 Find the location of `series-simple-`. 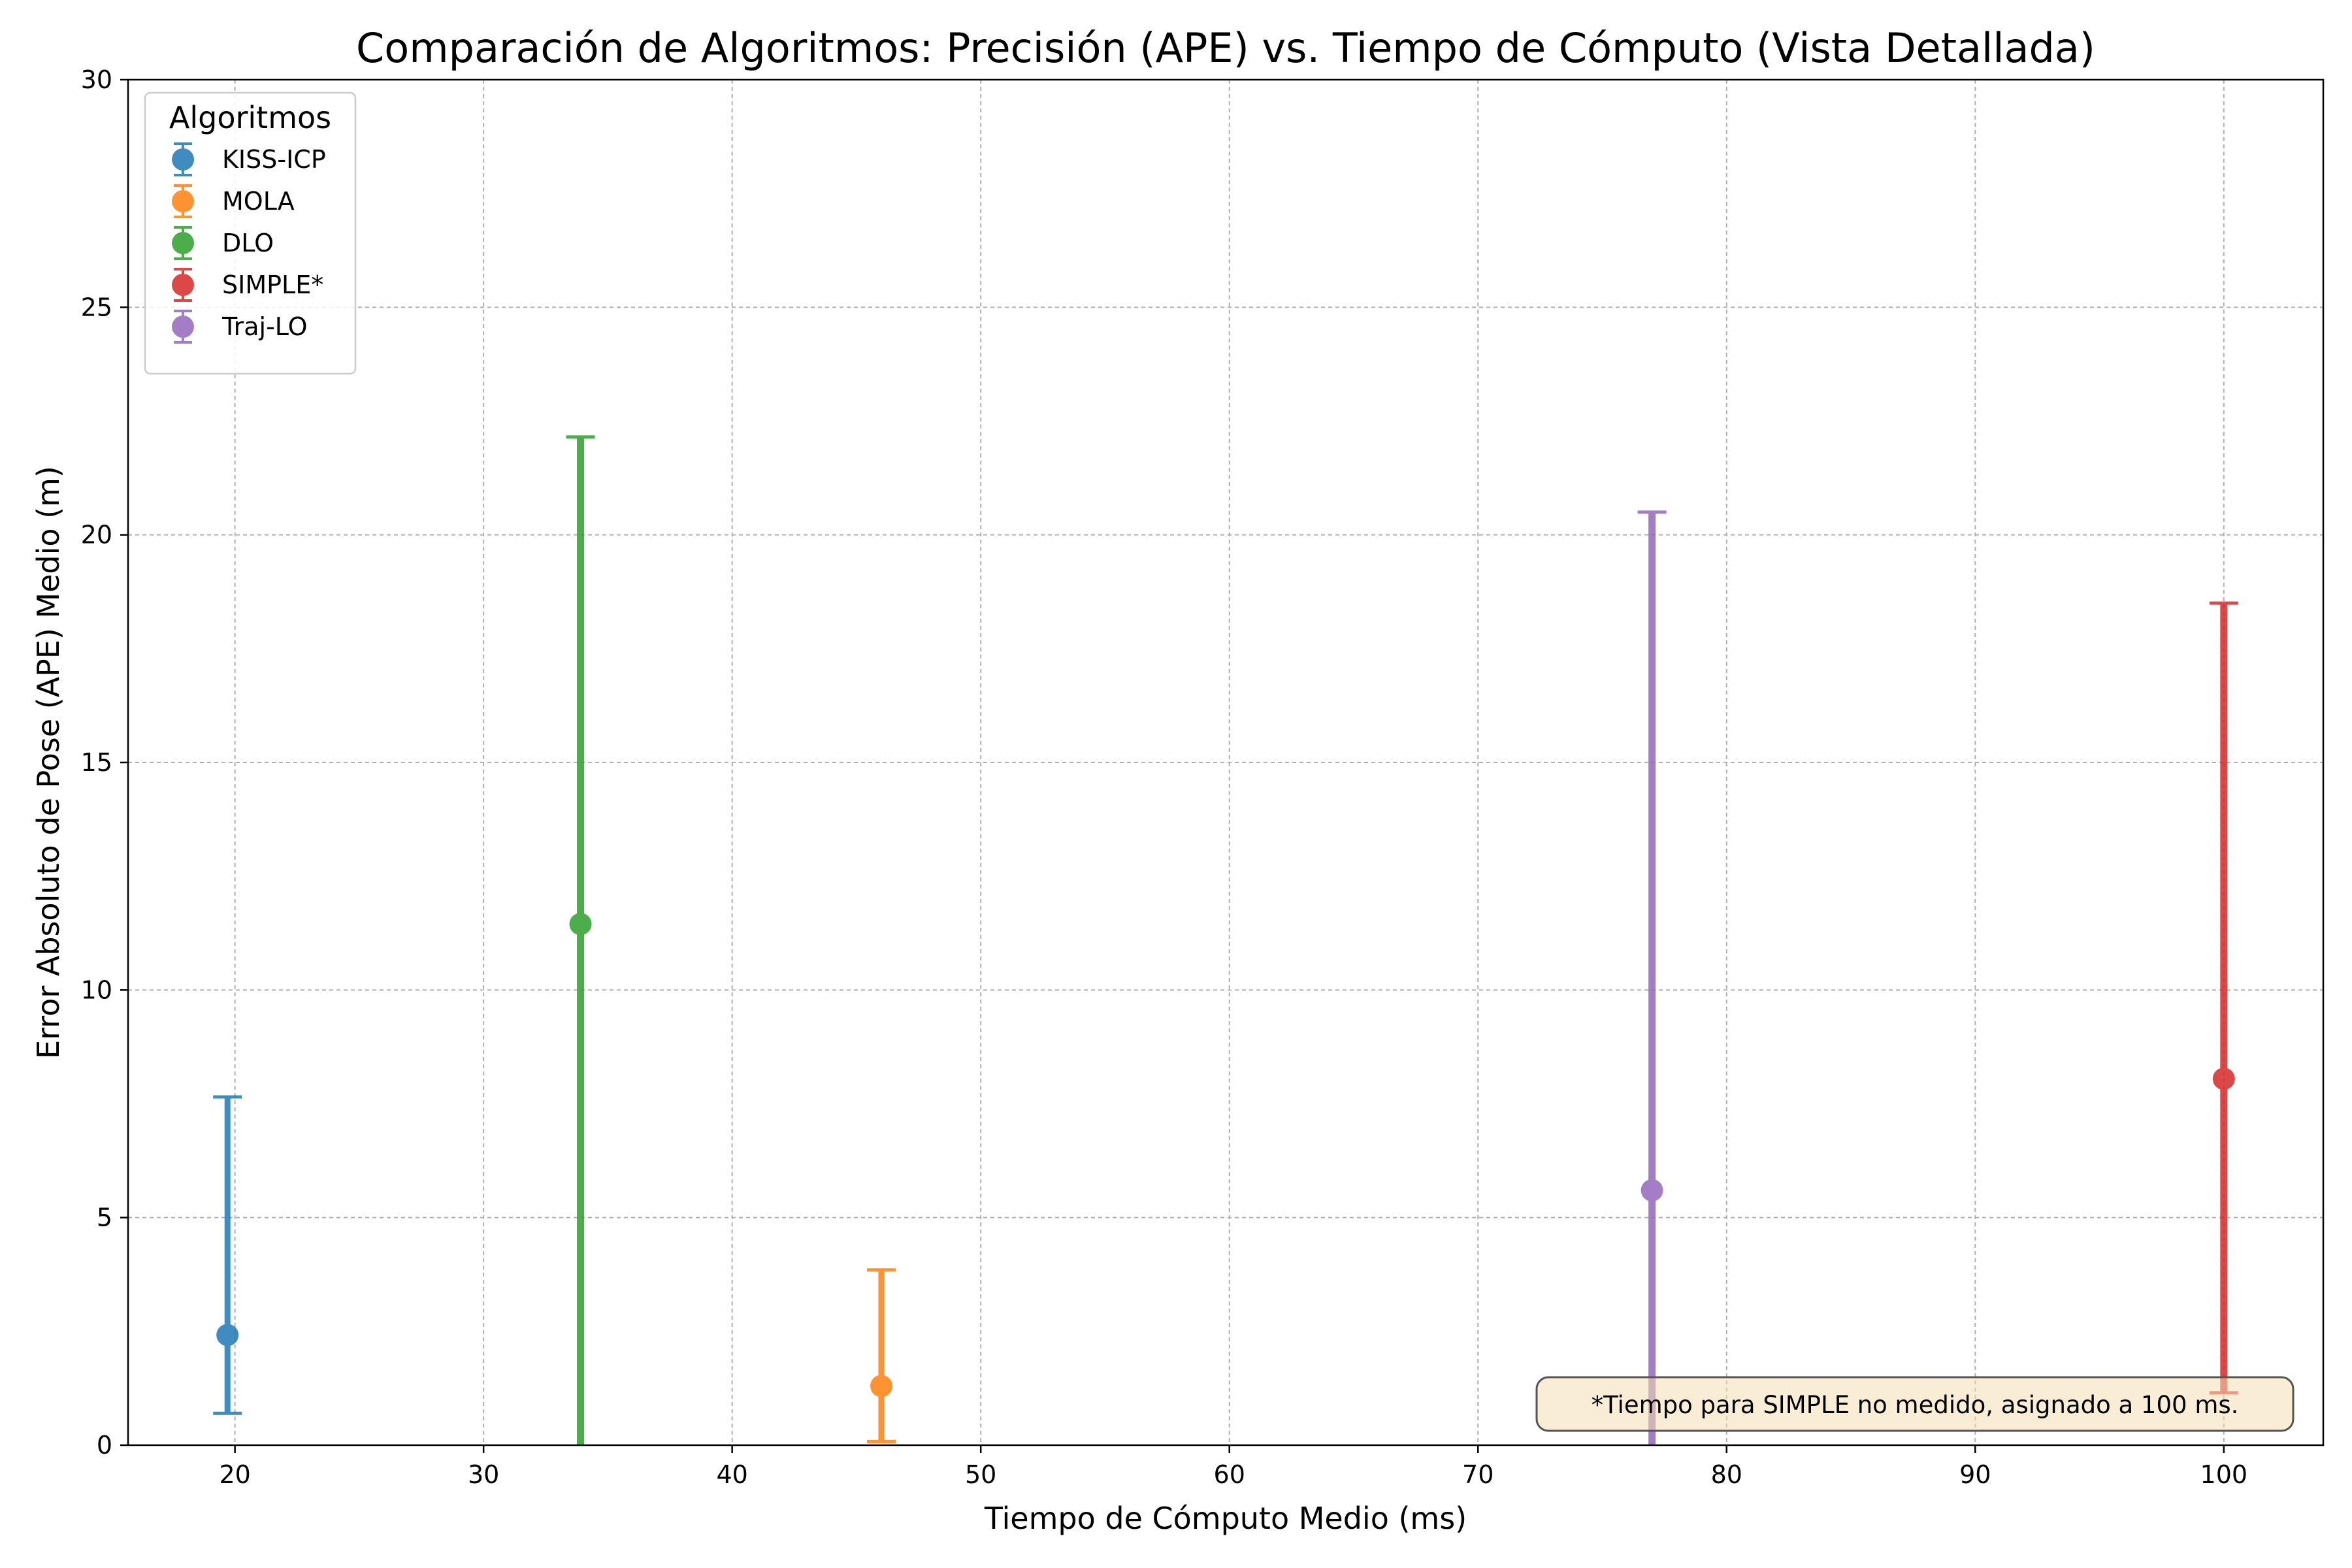

series-simple- is located at coordinates (2223, 998).